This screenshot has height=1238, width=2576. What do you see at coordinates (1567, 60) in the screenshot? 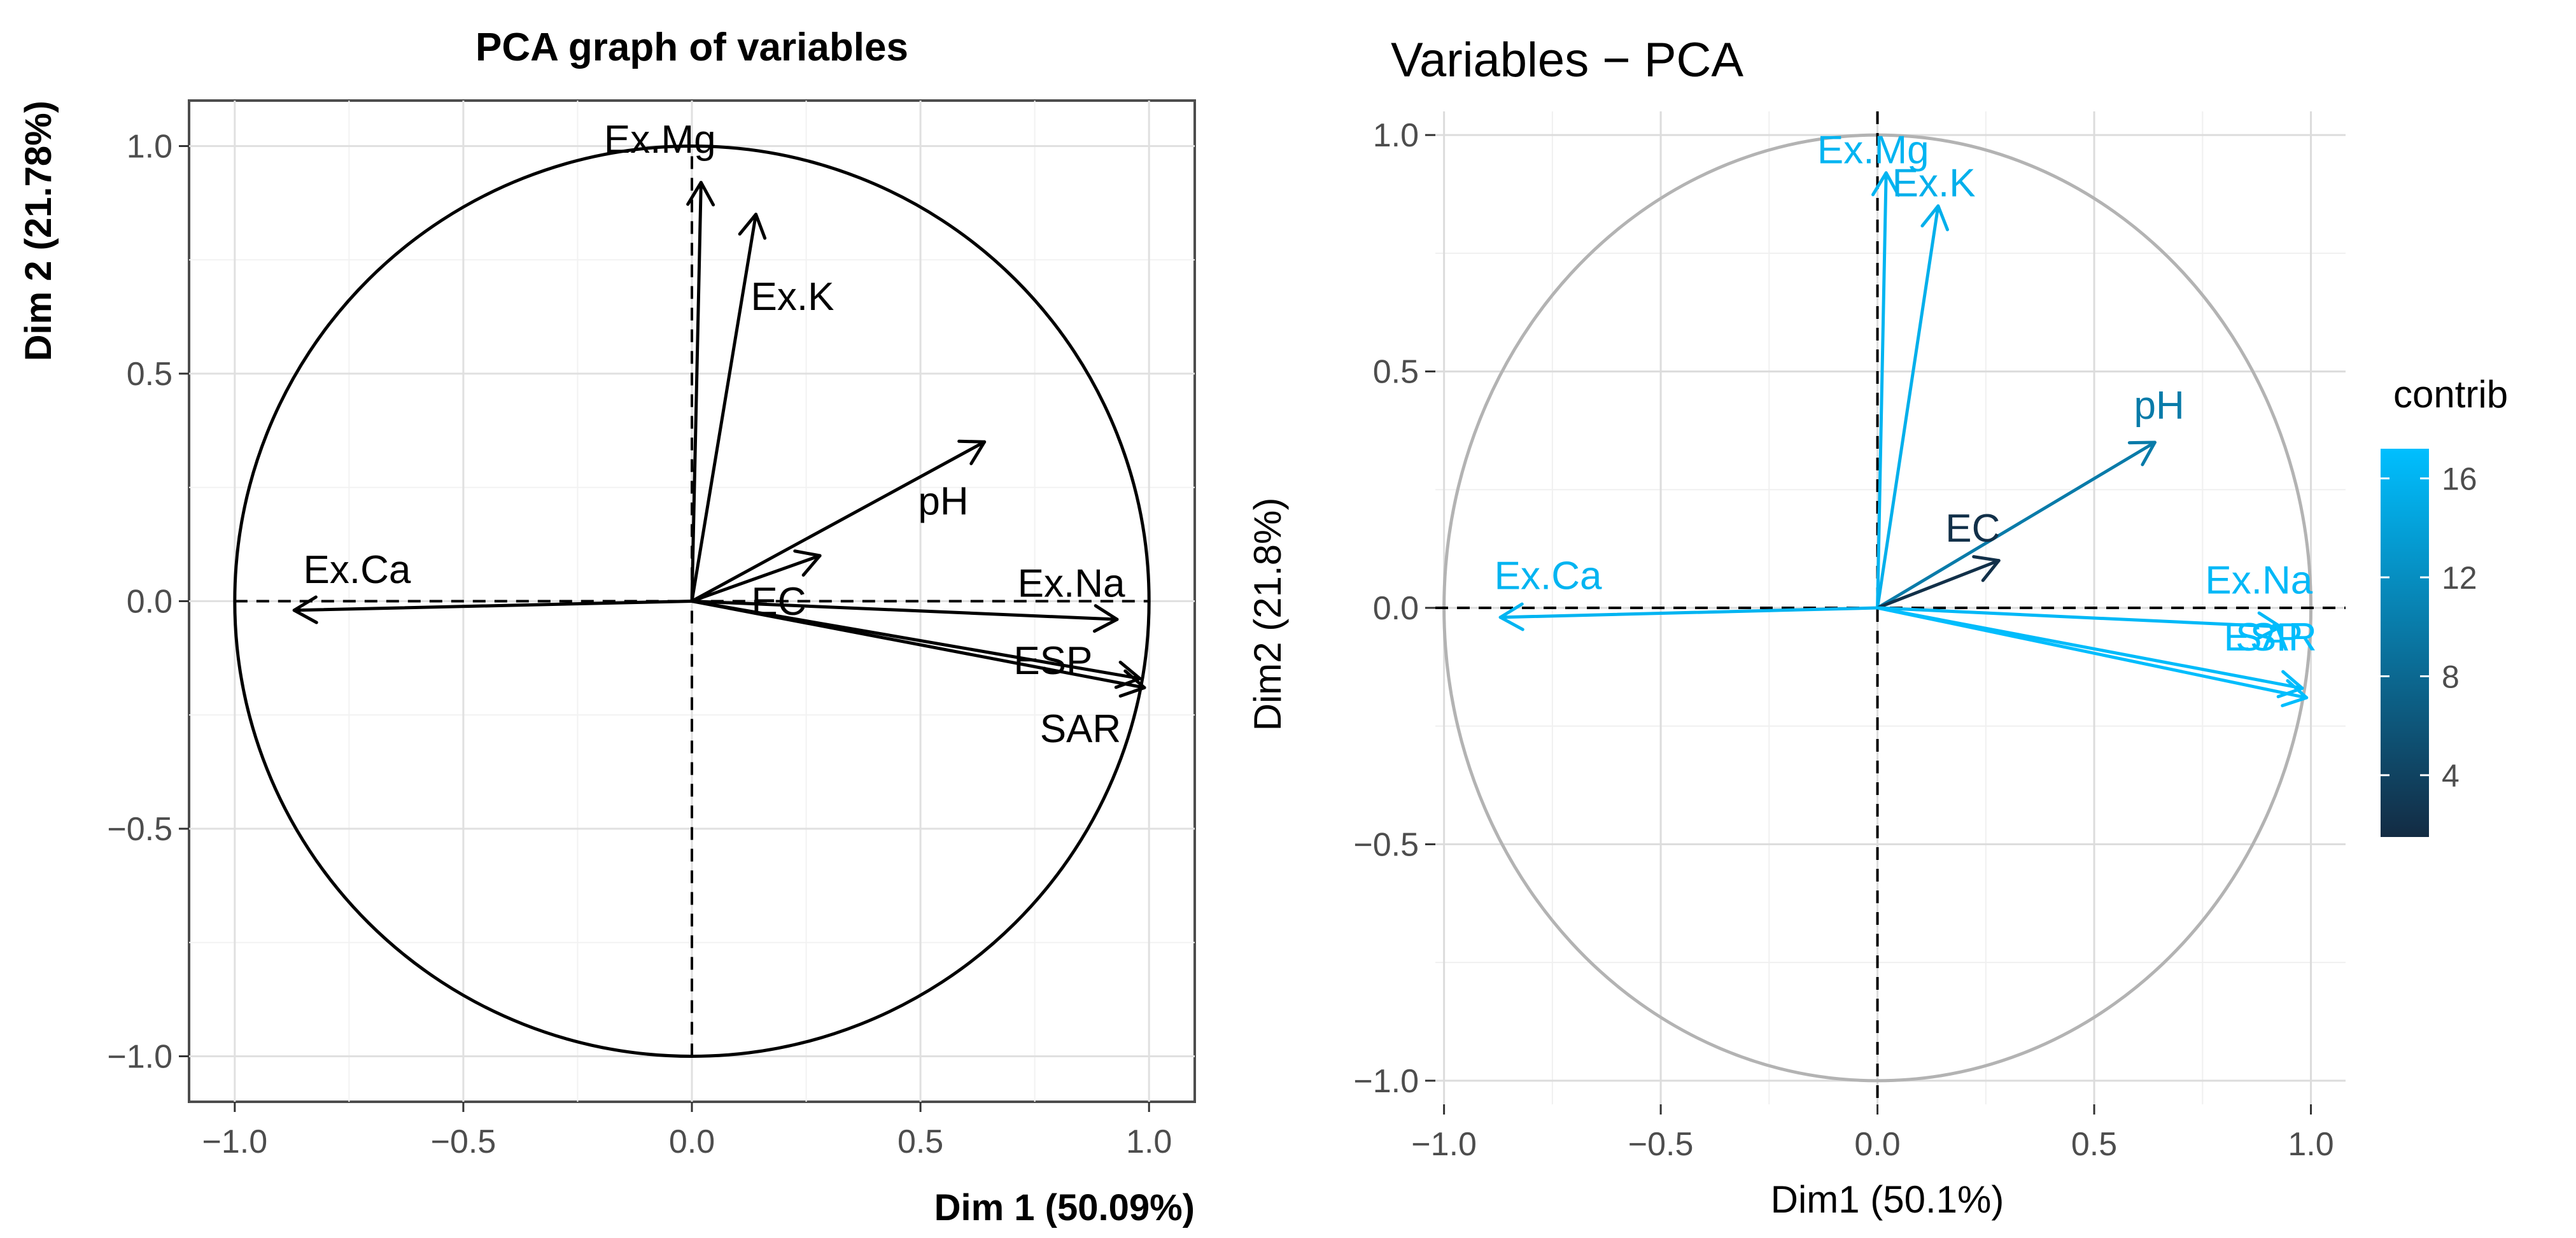
I see `right-chart-title: Variables − PCA` at bounding box center [1567, 60].